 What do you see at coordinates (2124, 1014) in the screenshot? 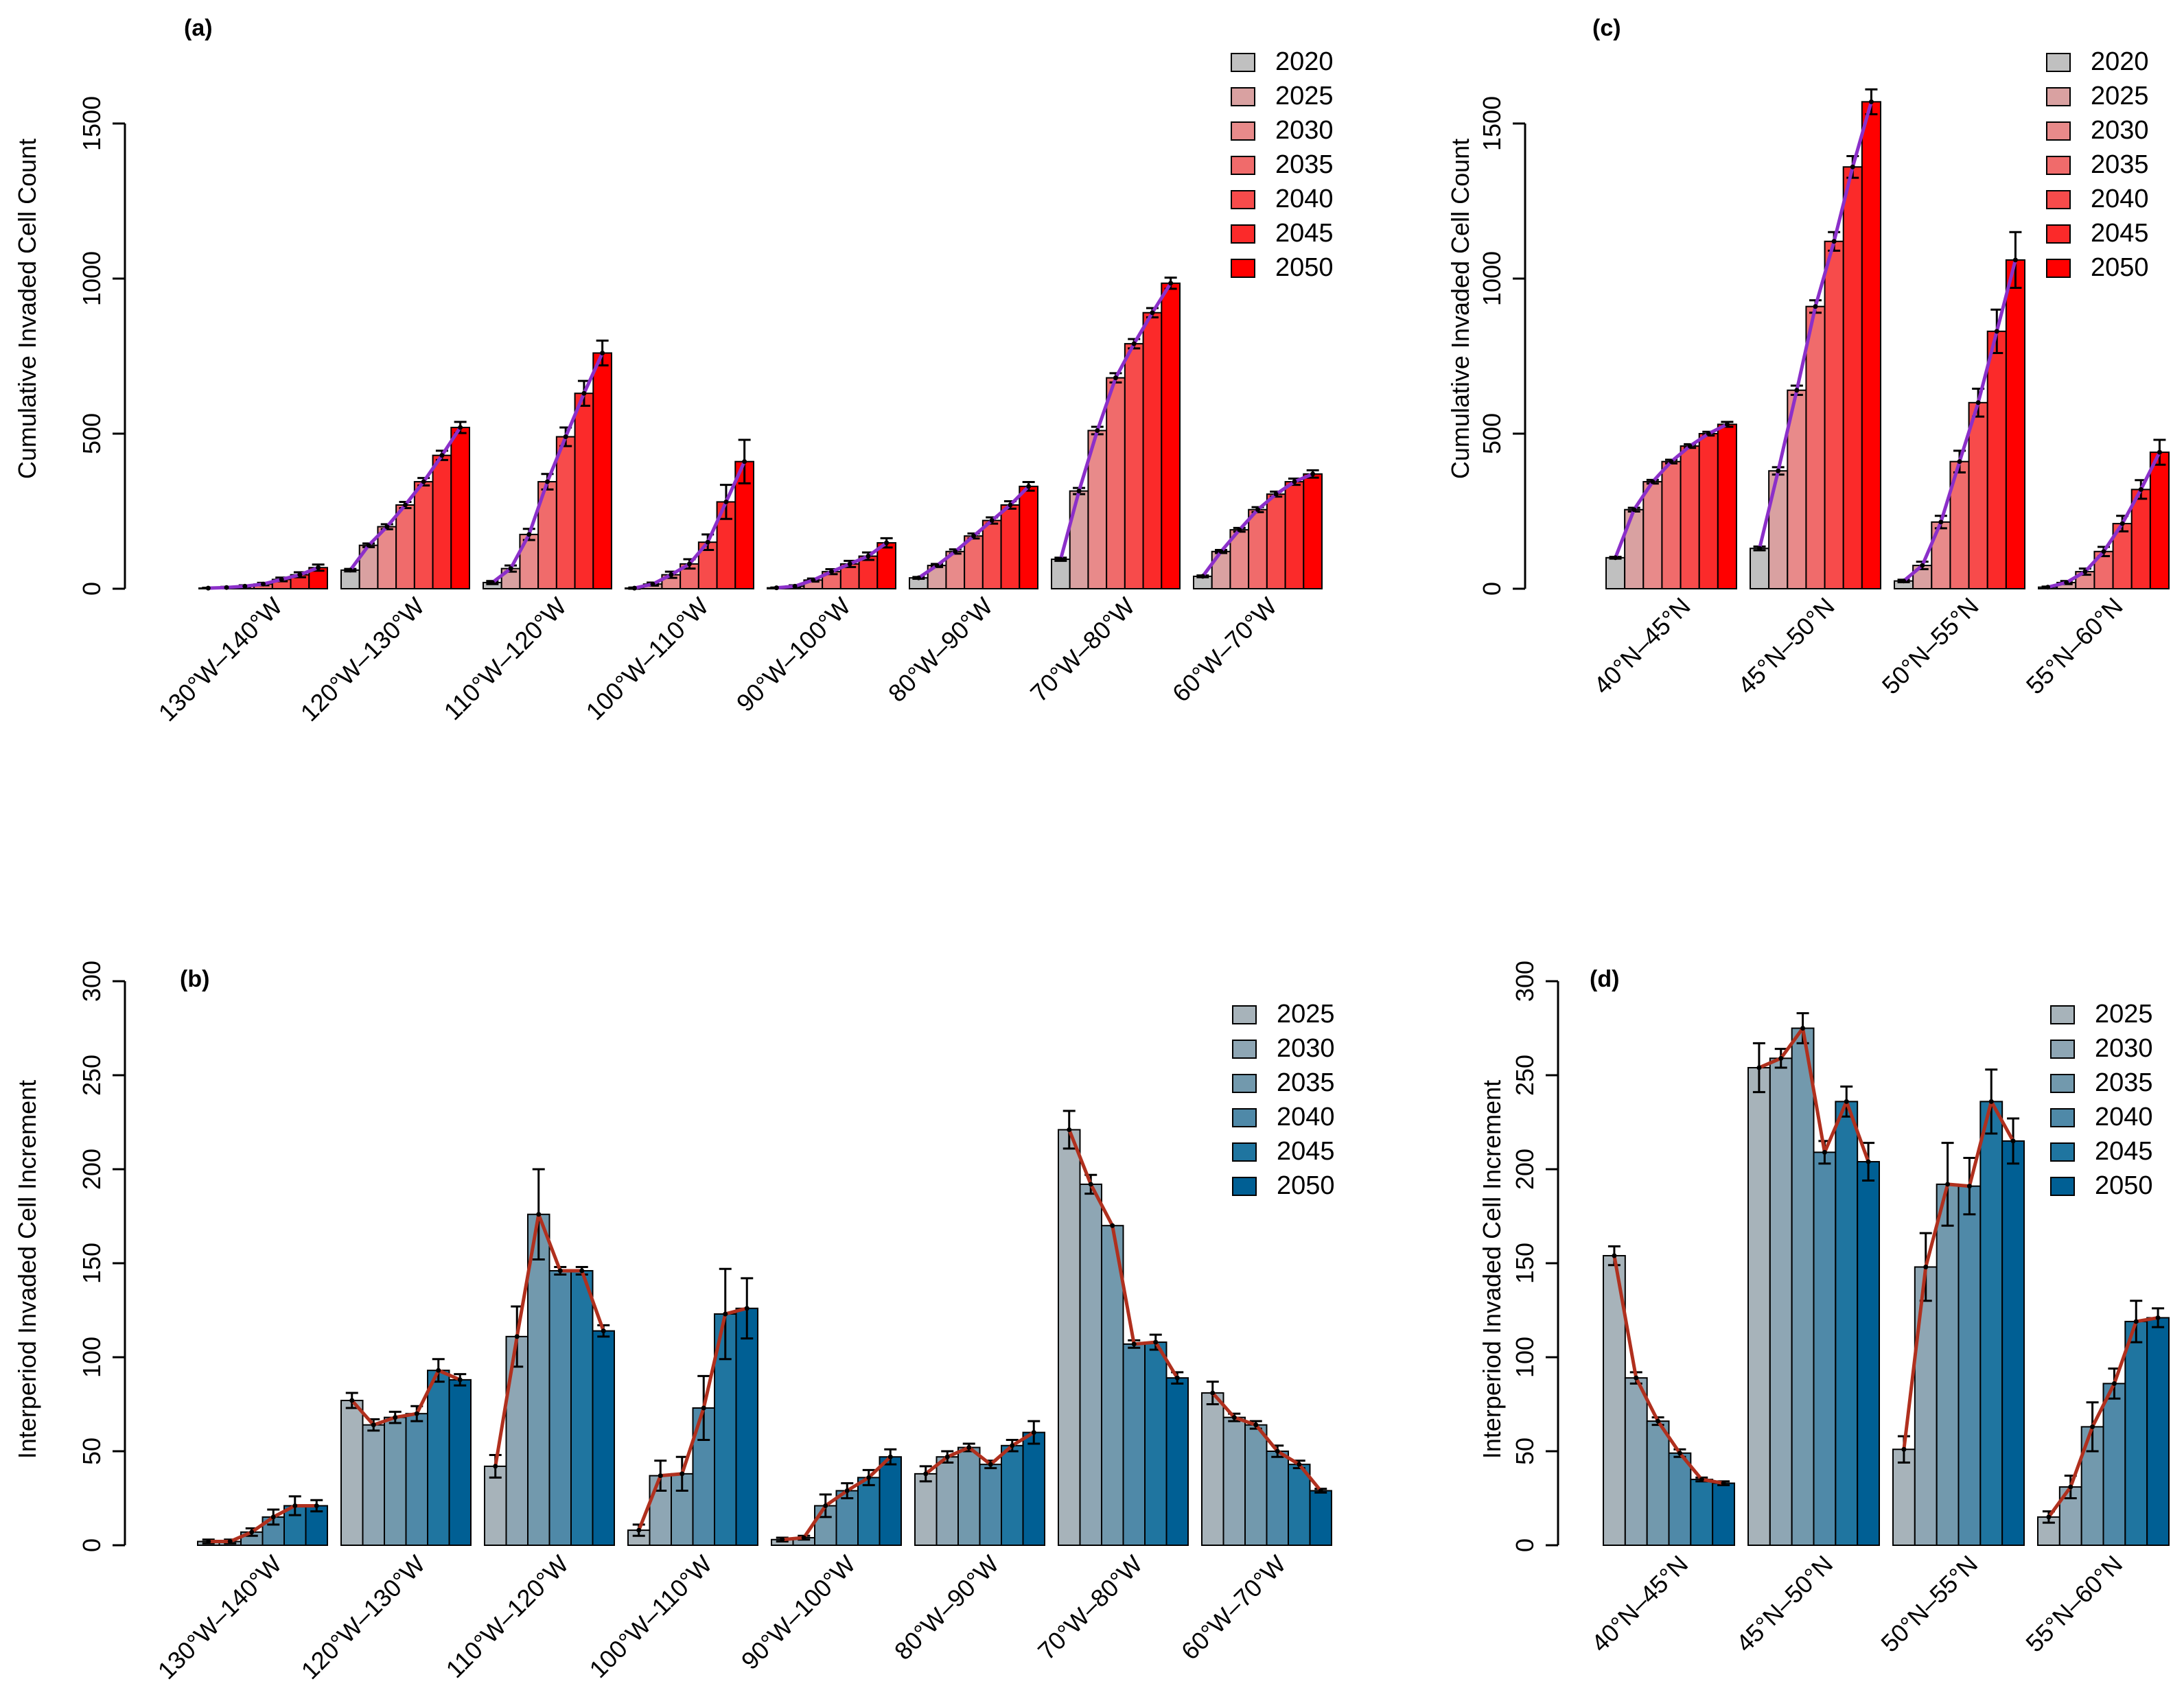
I see `legend-label-d-0: 2025` at bounding box center [2124, 1014].